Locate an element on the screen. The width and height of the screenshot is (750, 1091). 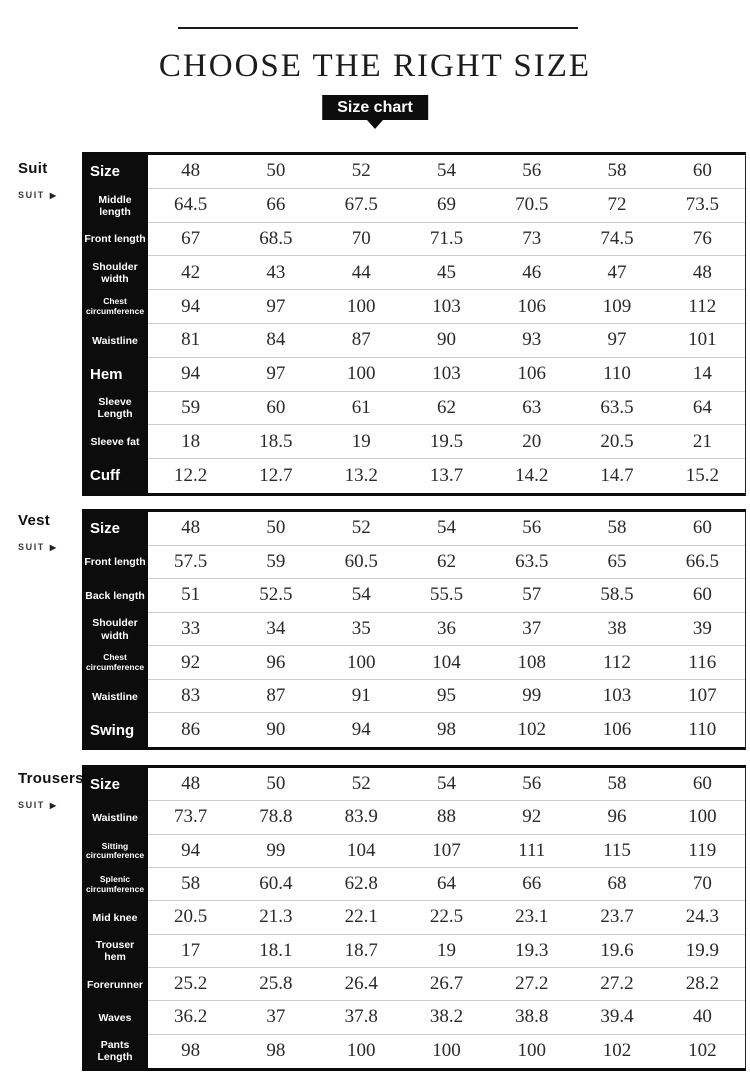
cell: 26.7 is located at coordinates (446, 984).